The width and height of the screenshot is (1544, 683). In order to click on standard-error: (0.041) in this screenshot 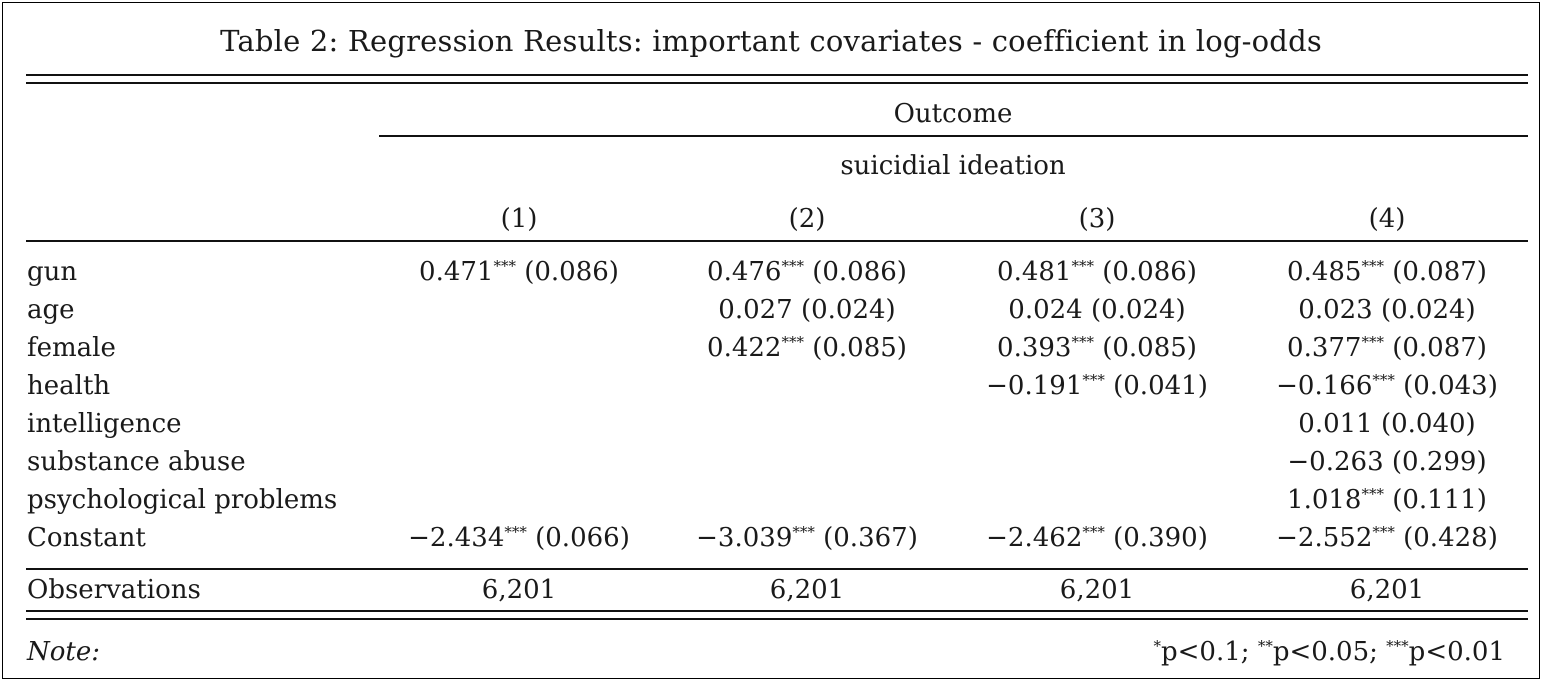, I will do `click(1160, 386)`.